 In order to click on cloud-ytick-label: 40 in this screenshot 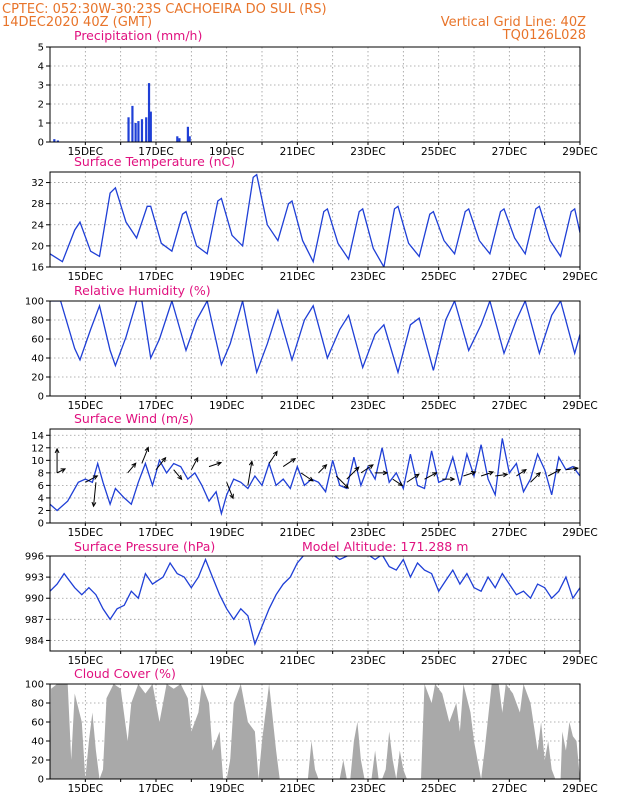, I will do `click(37, 742)`.